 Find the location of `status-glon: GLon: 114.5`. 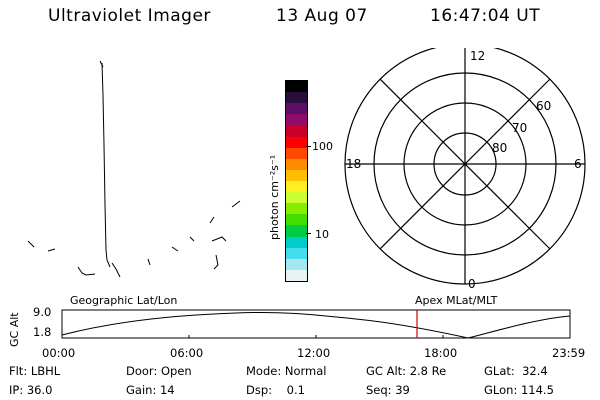

status-glon: GLon: 114.5 is located at coordinates (519, 390).